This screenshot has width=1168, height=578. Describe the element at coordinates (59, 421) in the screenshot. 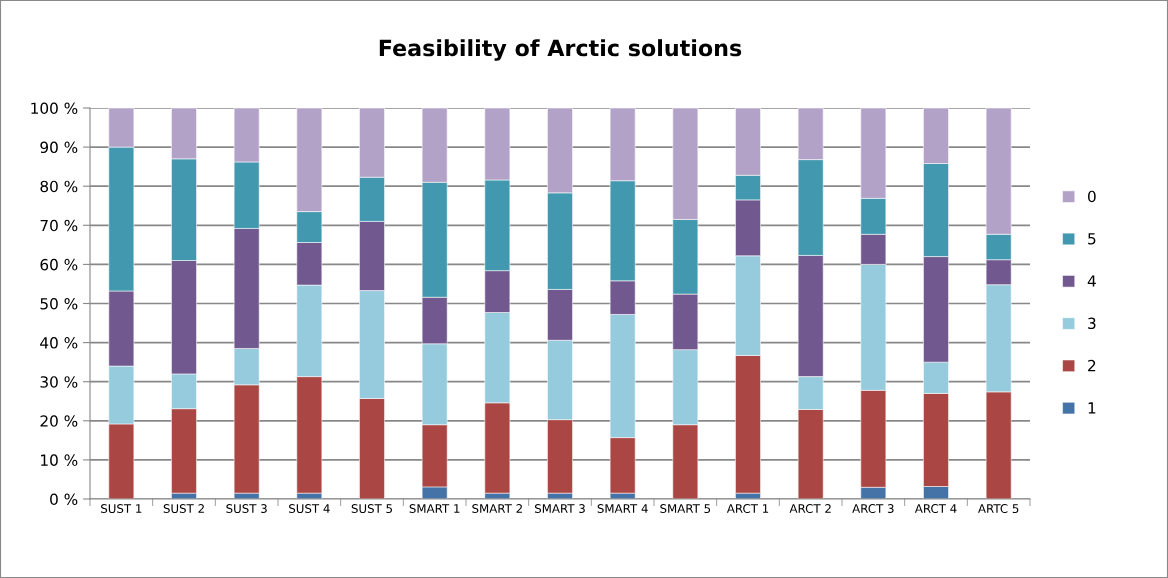

I see `y-tick-label: 20 %` at that location.